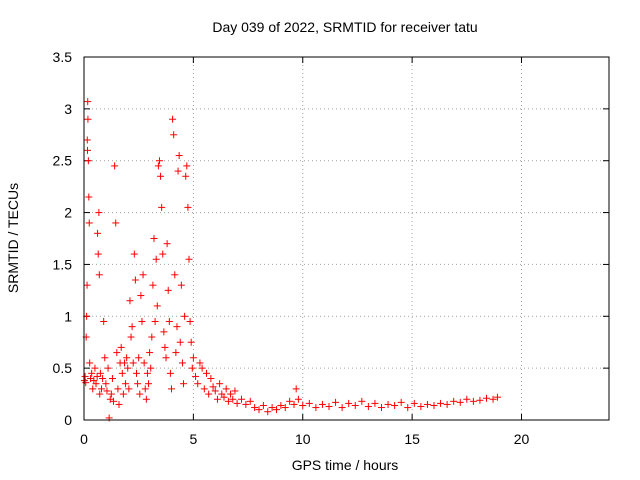 This screenshot has height=480, width=640. What do you see at coordinates (345, 465) in the screenshot?
I see `x-axis-label: GPS time / hours` at bounding box center [345, 465].